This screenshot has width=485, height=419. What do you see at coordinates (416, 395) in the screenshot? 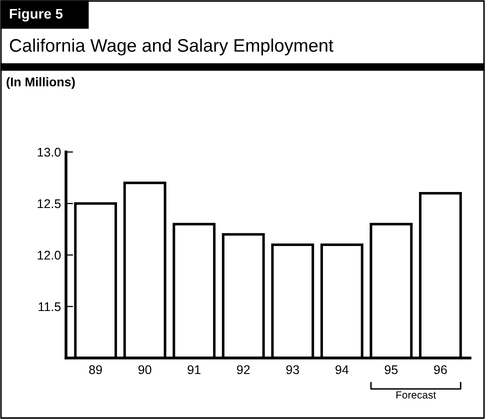
I see `text: Forecast` at bounding box center [416, 395].